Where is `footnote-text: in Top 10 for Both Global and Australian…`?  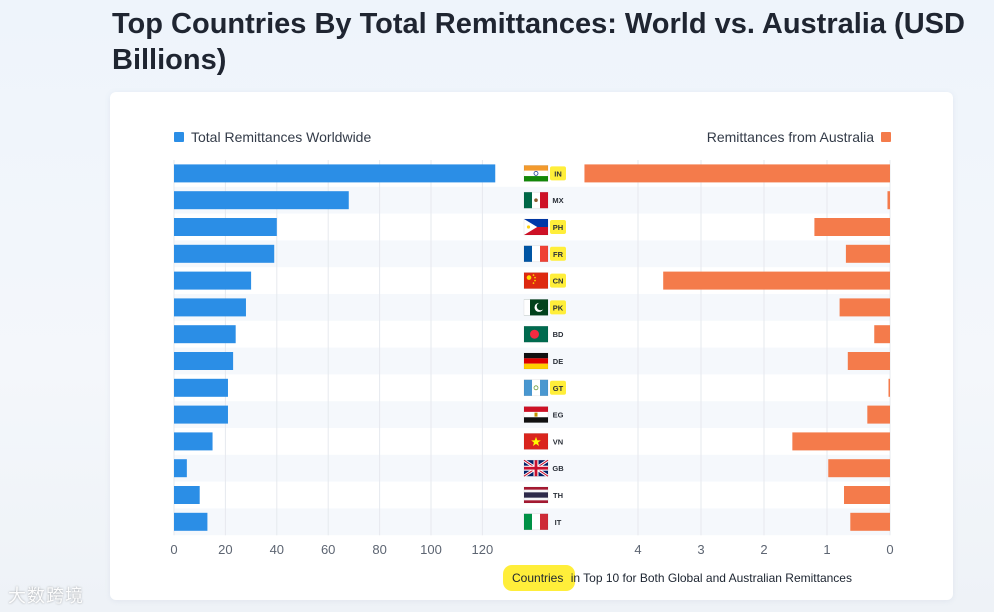
footnote-text: in Top 10 for Both Global and Australian… is located at coordinates (709, 578).